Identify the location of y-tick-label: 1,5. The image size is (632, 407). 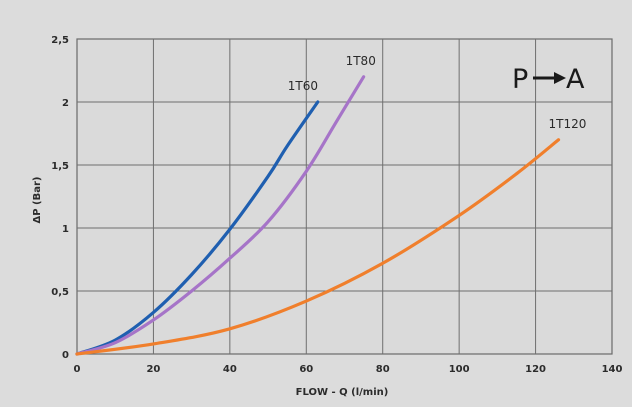
(60, 166).